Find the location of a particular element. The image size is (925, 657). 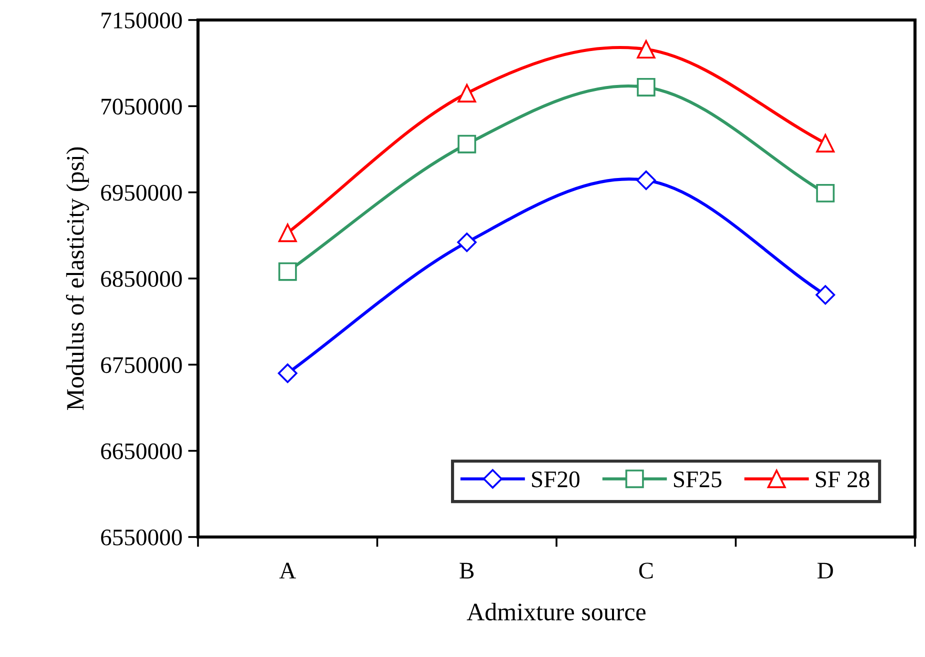

x-axis-title: Admixture source is located at coordinates (556, 611).